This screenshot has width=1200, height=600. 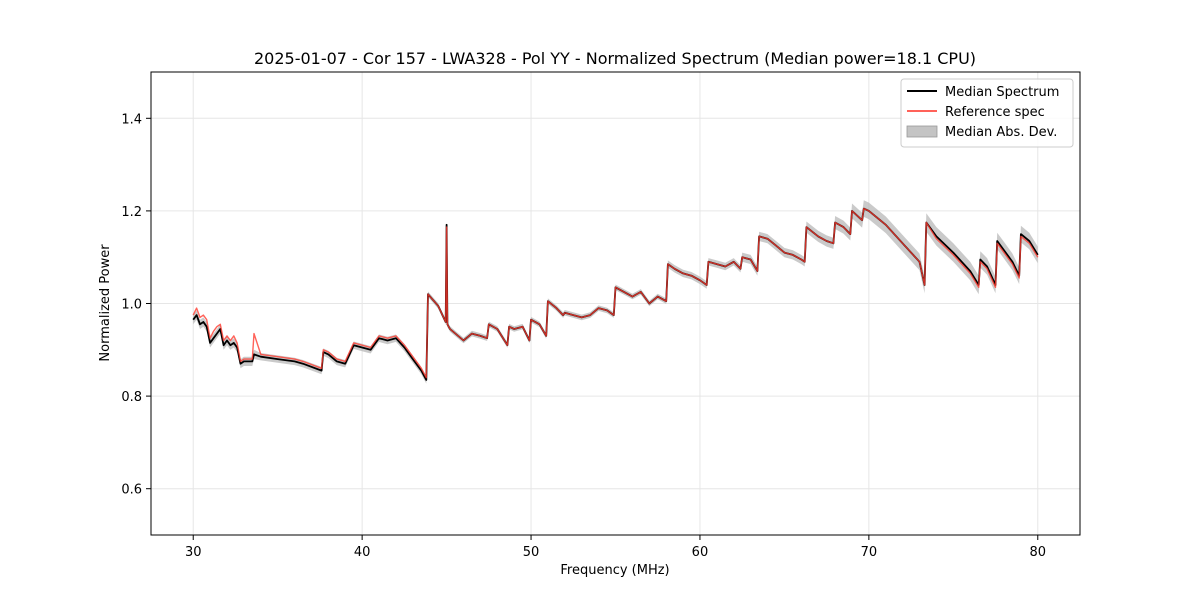 What do you see at coordinates (193, 552) in the screenshot?
I see `x-tick-label: 30` at bounding box center [193, 552].